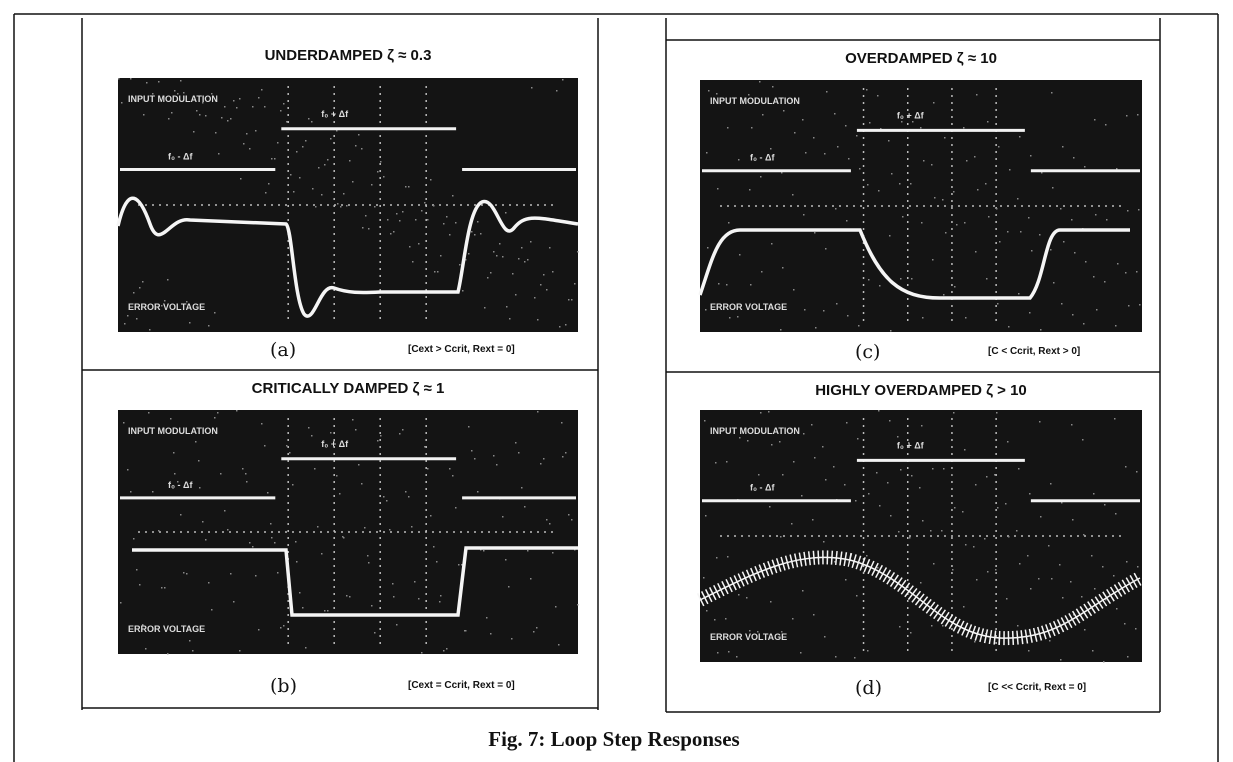 The width and height of the screenshot is (1233, 762). I want to click on error-label: ERROR VOLTAGE, so click(748, 307).